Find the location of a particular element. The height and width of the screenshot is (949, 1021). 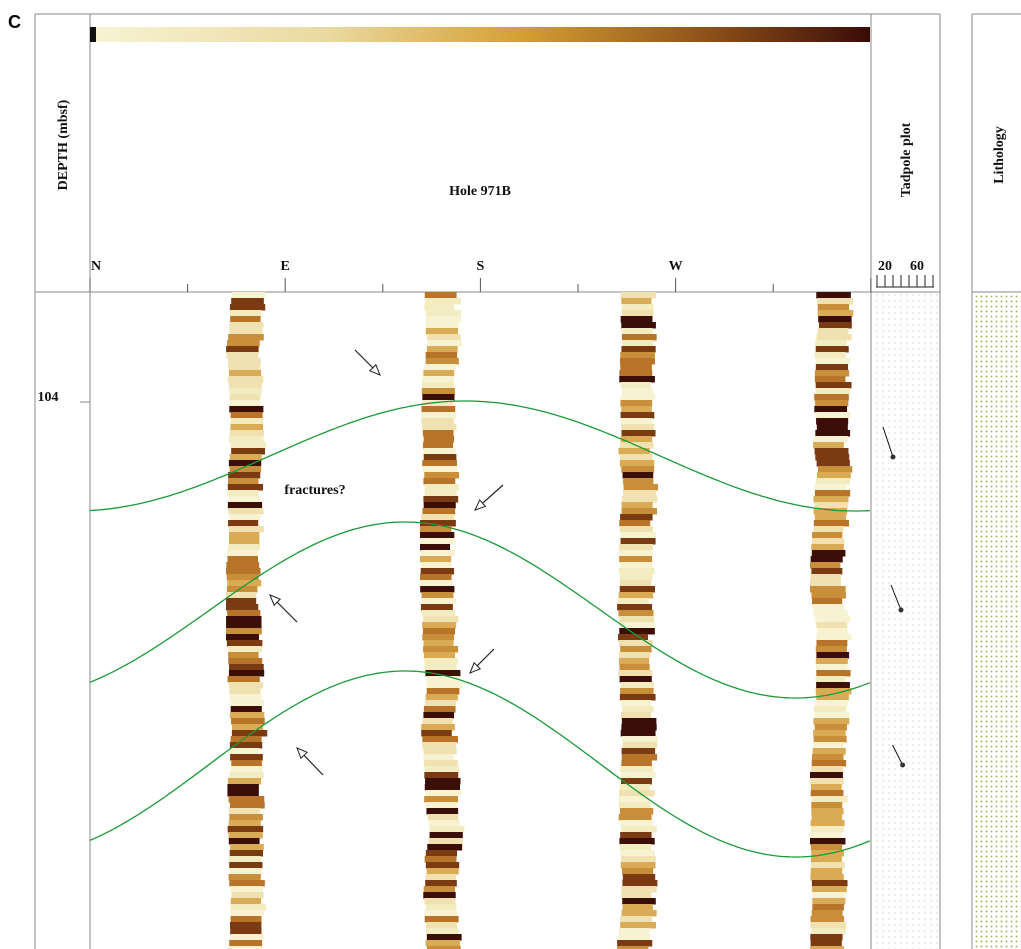

tadpole-tail is located at coordinates (888, 442).